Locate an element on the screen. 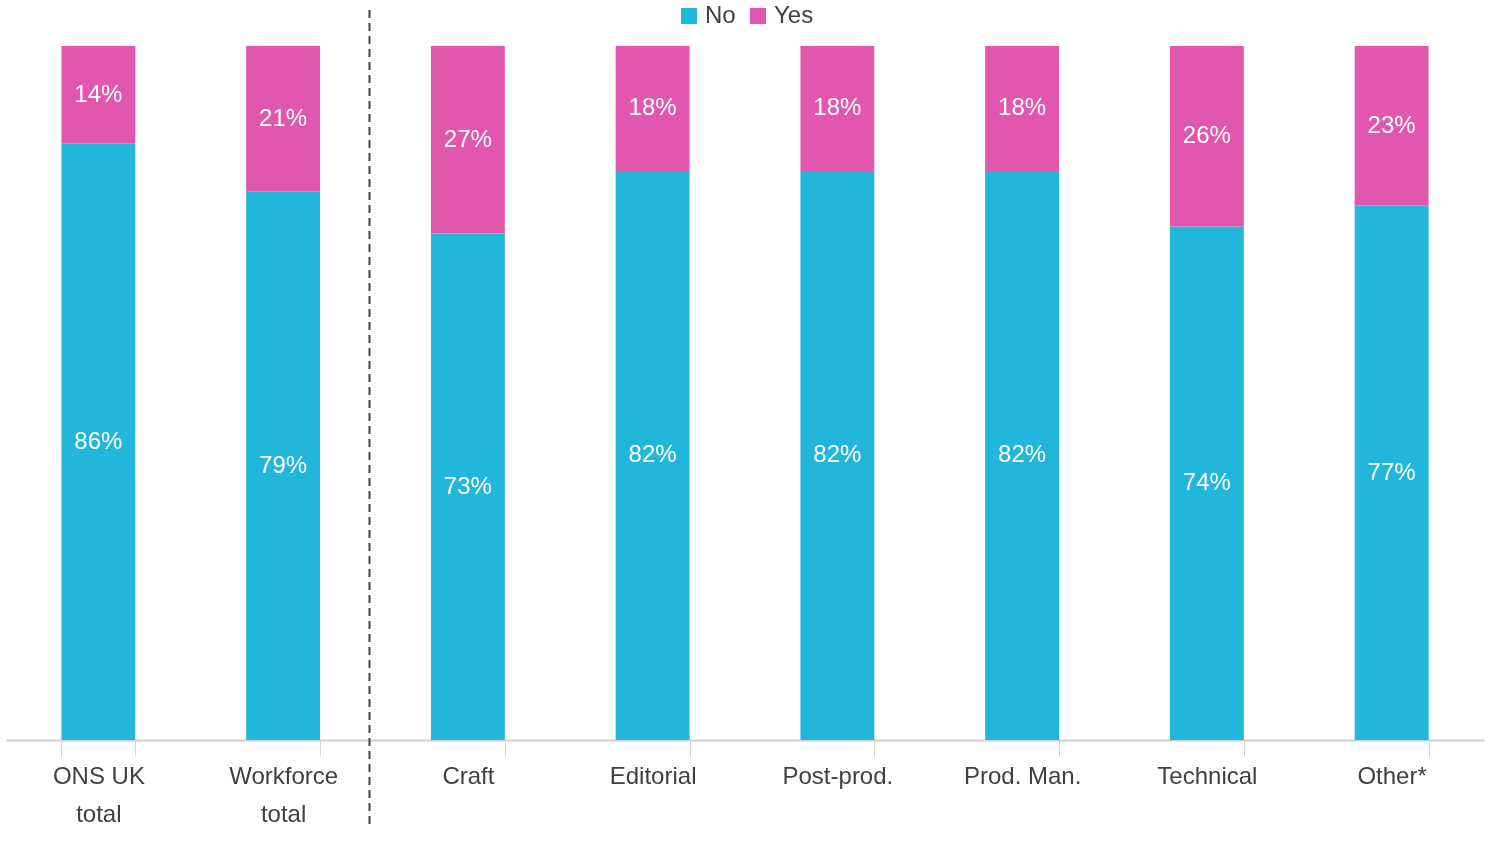 The width and height of the screenshot is (1504, 841). data-label: 73% is located at coordinates (467, 485).